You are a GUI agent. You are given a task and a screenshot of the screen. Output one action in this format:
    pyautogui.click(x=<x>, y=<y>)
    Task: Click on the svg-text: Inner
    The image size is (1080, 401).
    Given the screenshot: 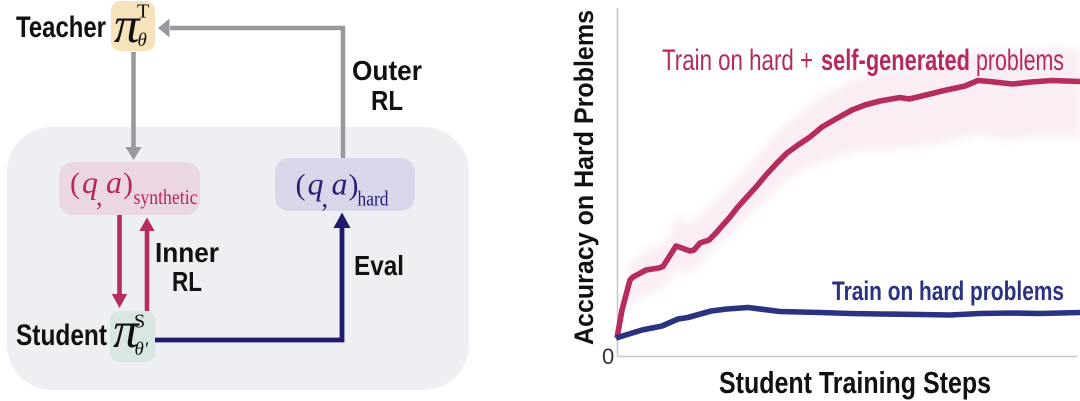 What is the action you would take?
    pyautogui.click(x=187, y=252)
    